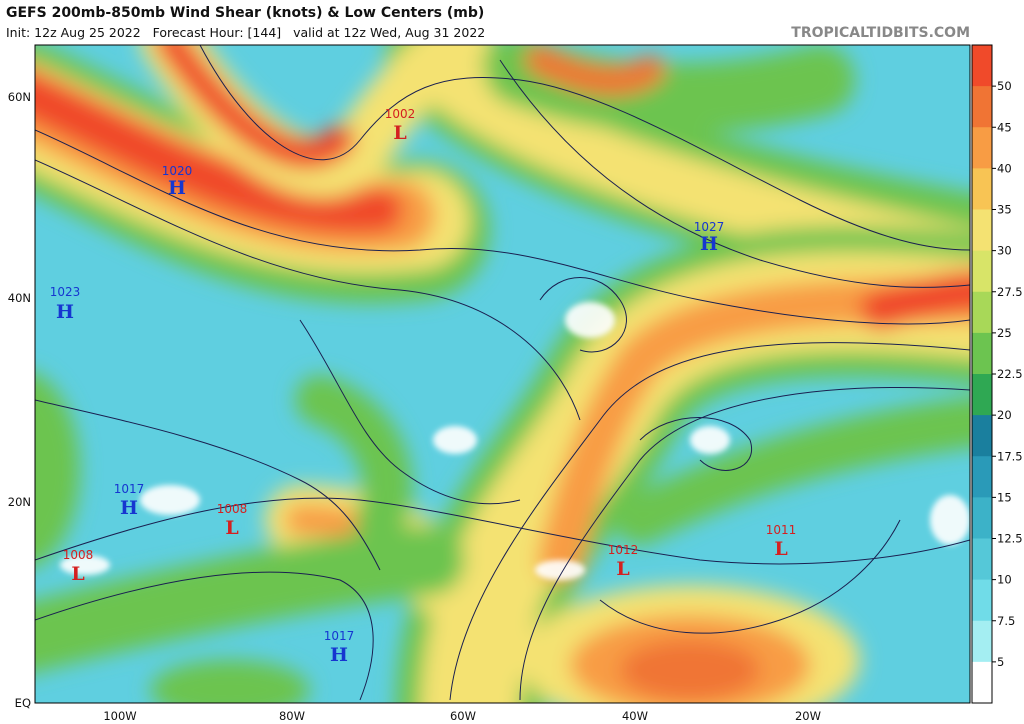  What do you see at coordinates (623, 550) in the screenshot?
I see `center-value: 1012` at bounding box center [623, 550].